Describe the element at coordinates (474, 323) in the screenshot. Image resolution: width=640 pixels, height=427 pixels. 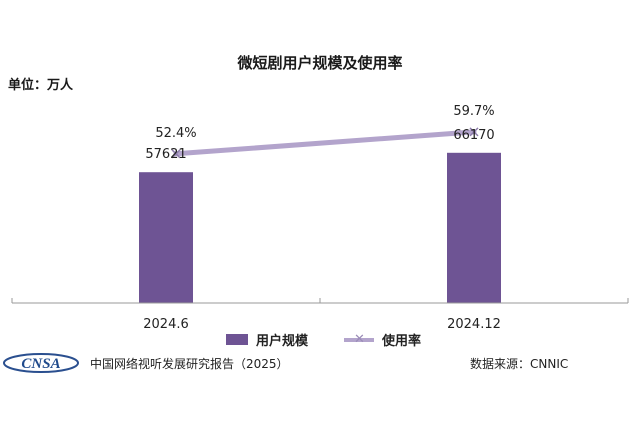
I see `x-tick-label: 2024.12` at that location.